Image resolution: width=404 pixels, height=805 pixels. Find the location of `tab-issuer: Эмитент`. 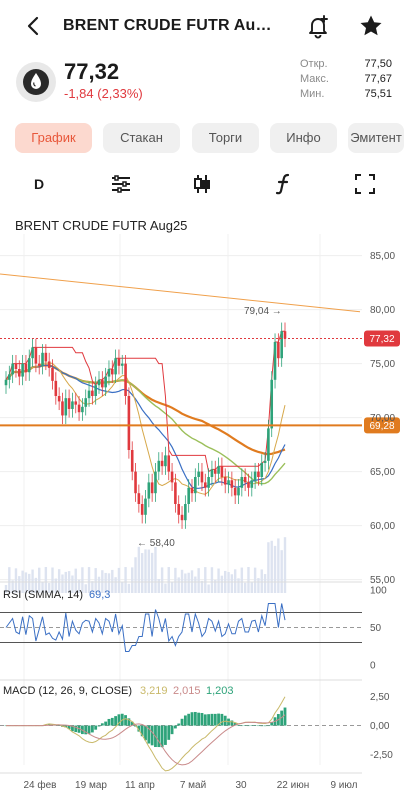

tab-issuer: Эмитент is located at coordinates (376, 138).